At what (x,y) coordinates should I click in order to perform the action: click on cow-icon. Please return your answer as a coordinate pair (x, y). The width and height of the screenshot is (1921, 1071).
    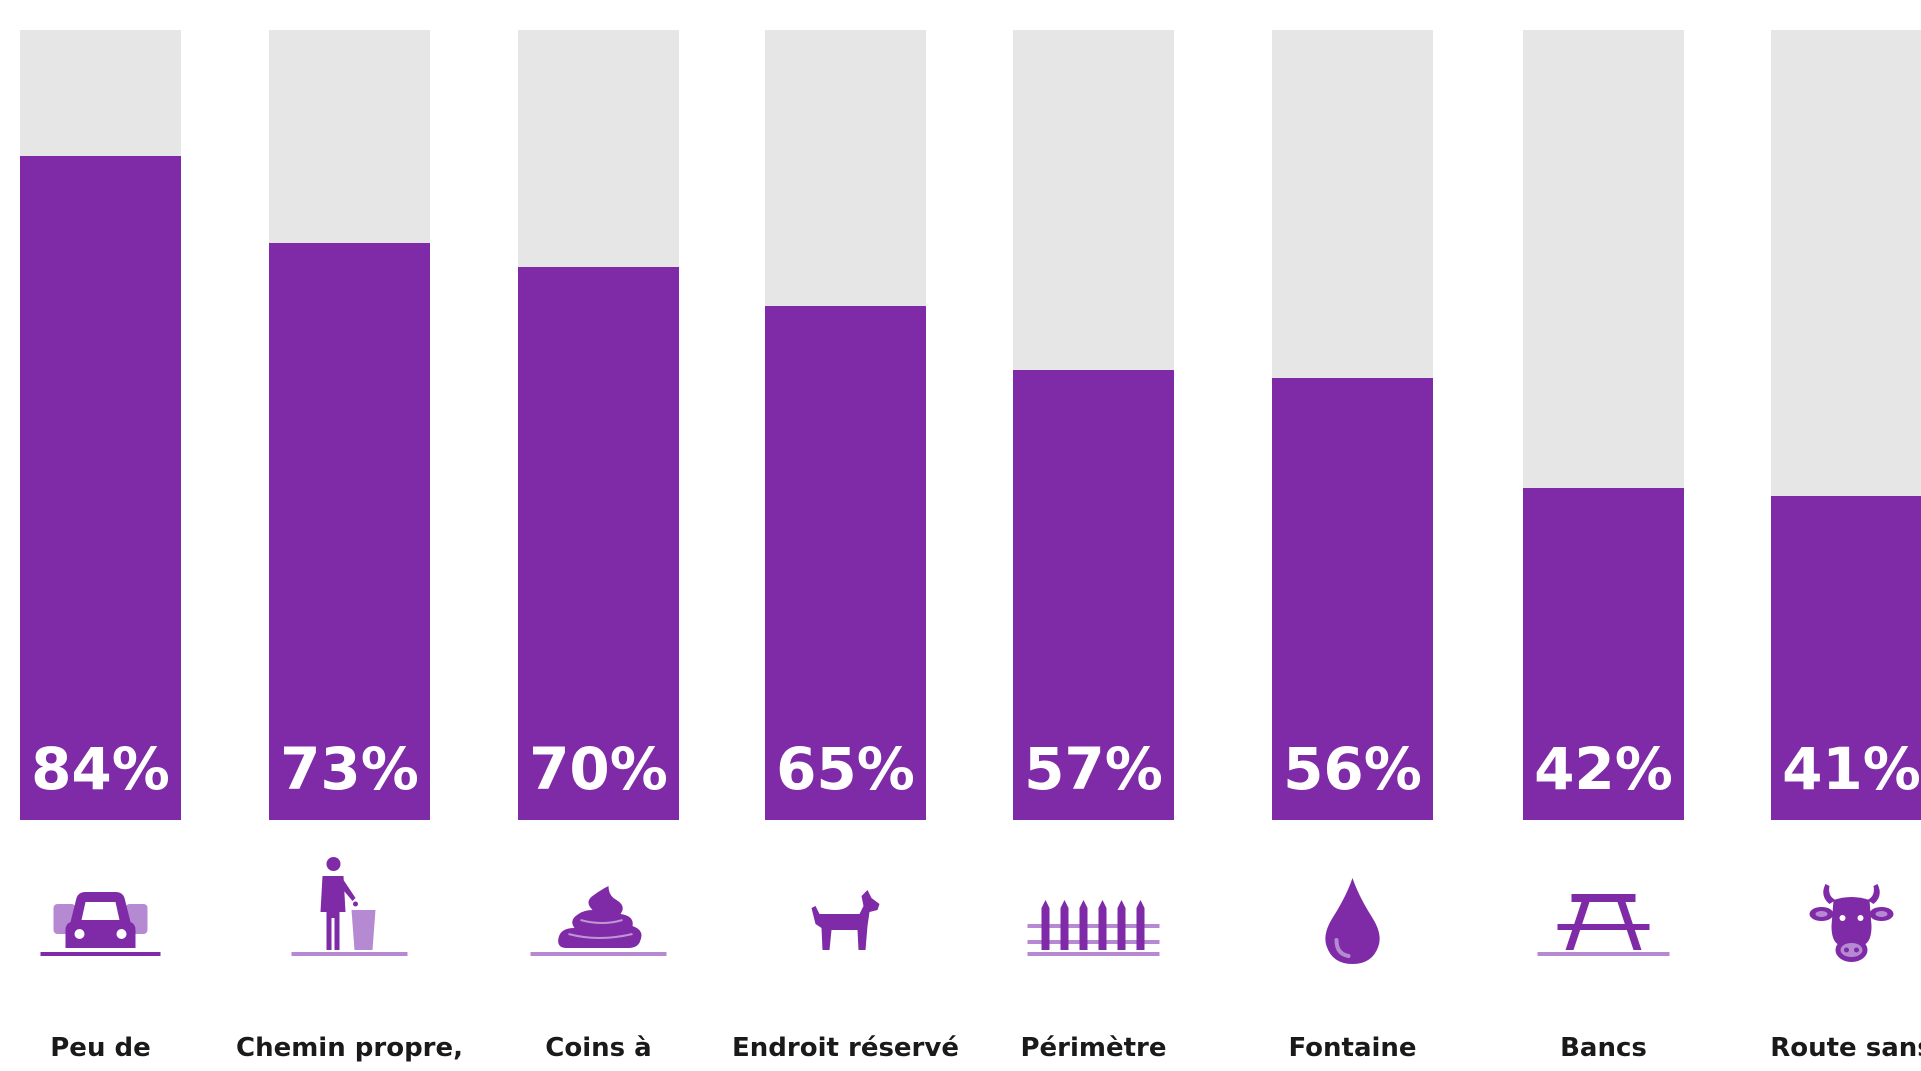
    Looking at the image, I should click on (1851, 923).